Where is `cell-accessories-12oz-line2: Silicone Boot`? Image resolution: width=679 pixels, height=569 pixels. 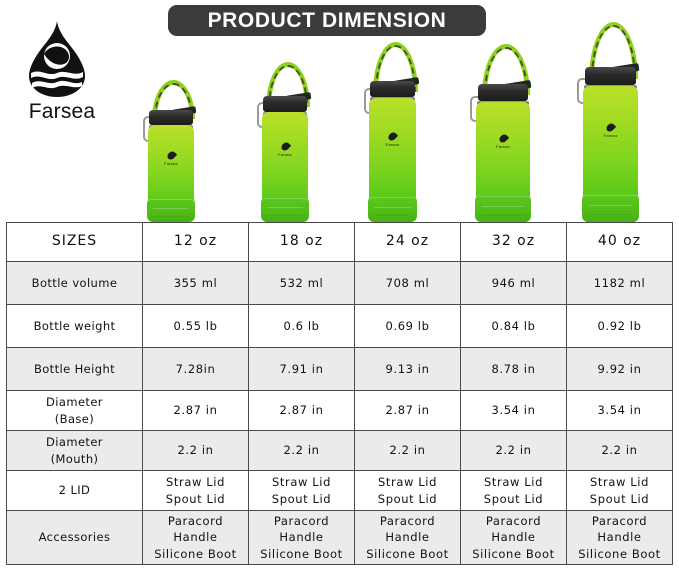 cell-accessories-12oz-line2: Silicone Boot is located at coordinates (195, 553).